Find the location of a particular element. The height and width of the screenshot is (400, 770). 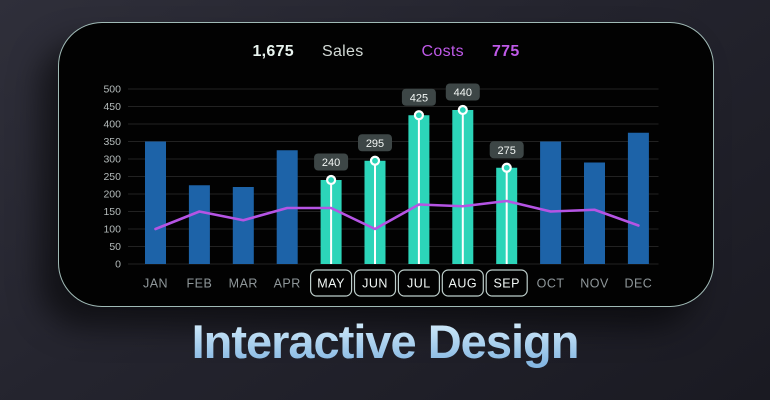

bar-center-stripe-jun is located at coordinates (375, 213).